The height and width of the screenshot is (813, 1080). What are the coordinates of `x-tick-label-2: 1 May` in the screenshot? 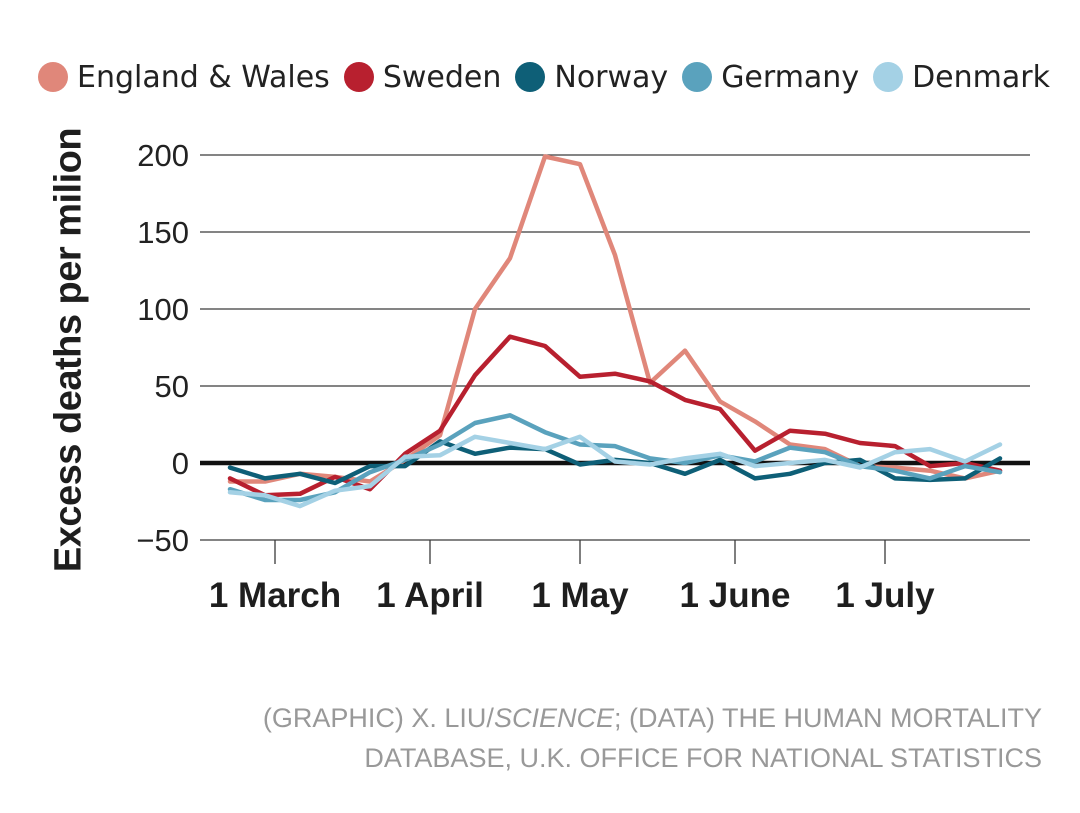 It's located at (580, 595).